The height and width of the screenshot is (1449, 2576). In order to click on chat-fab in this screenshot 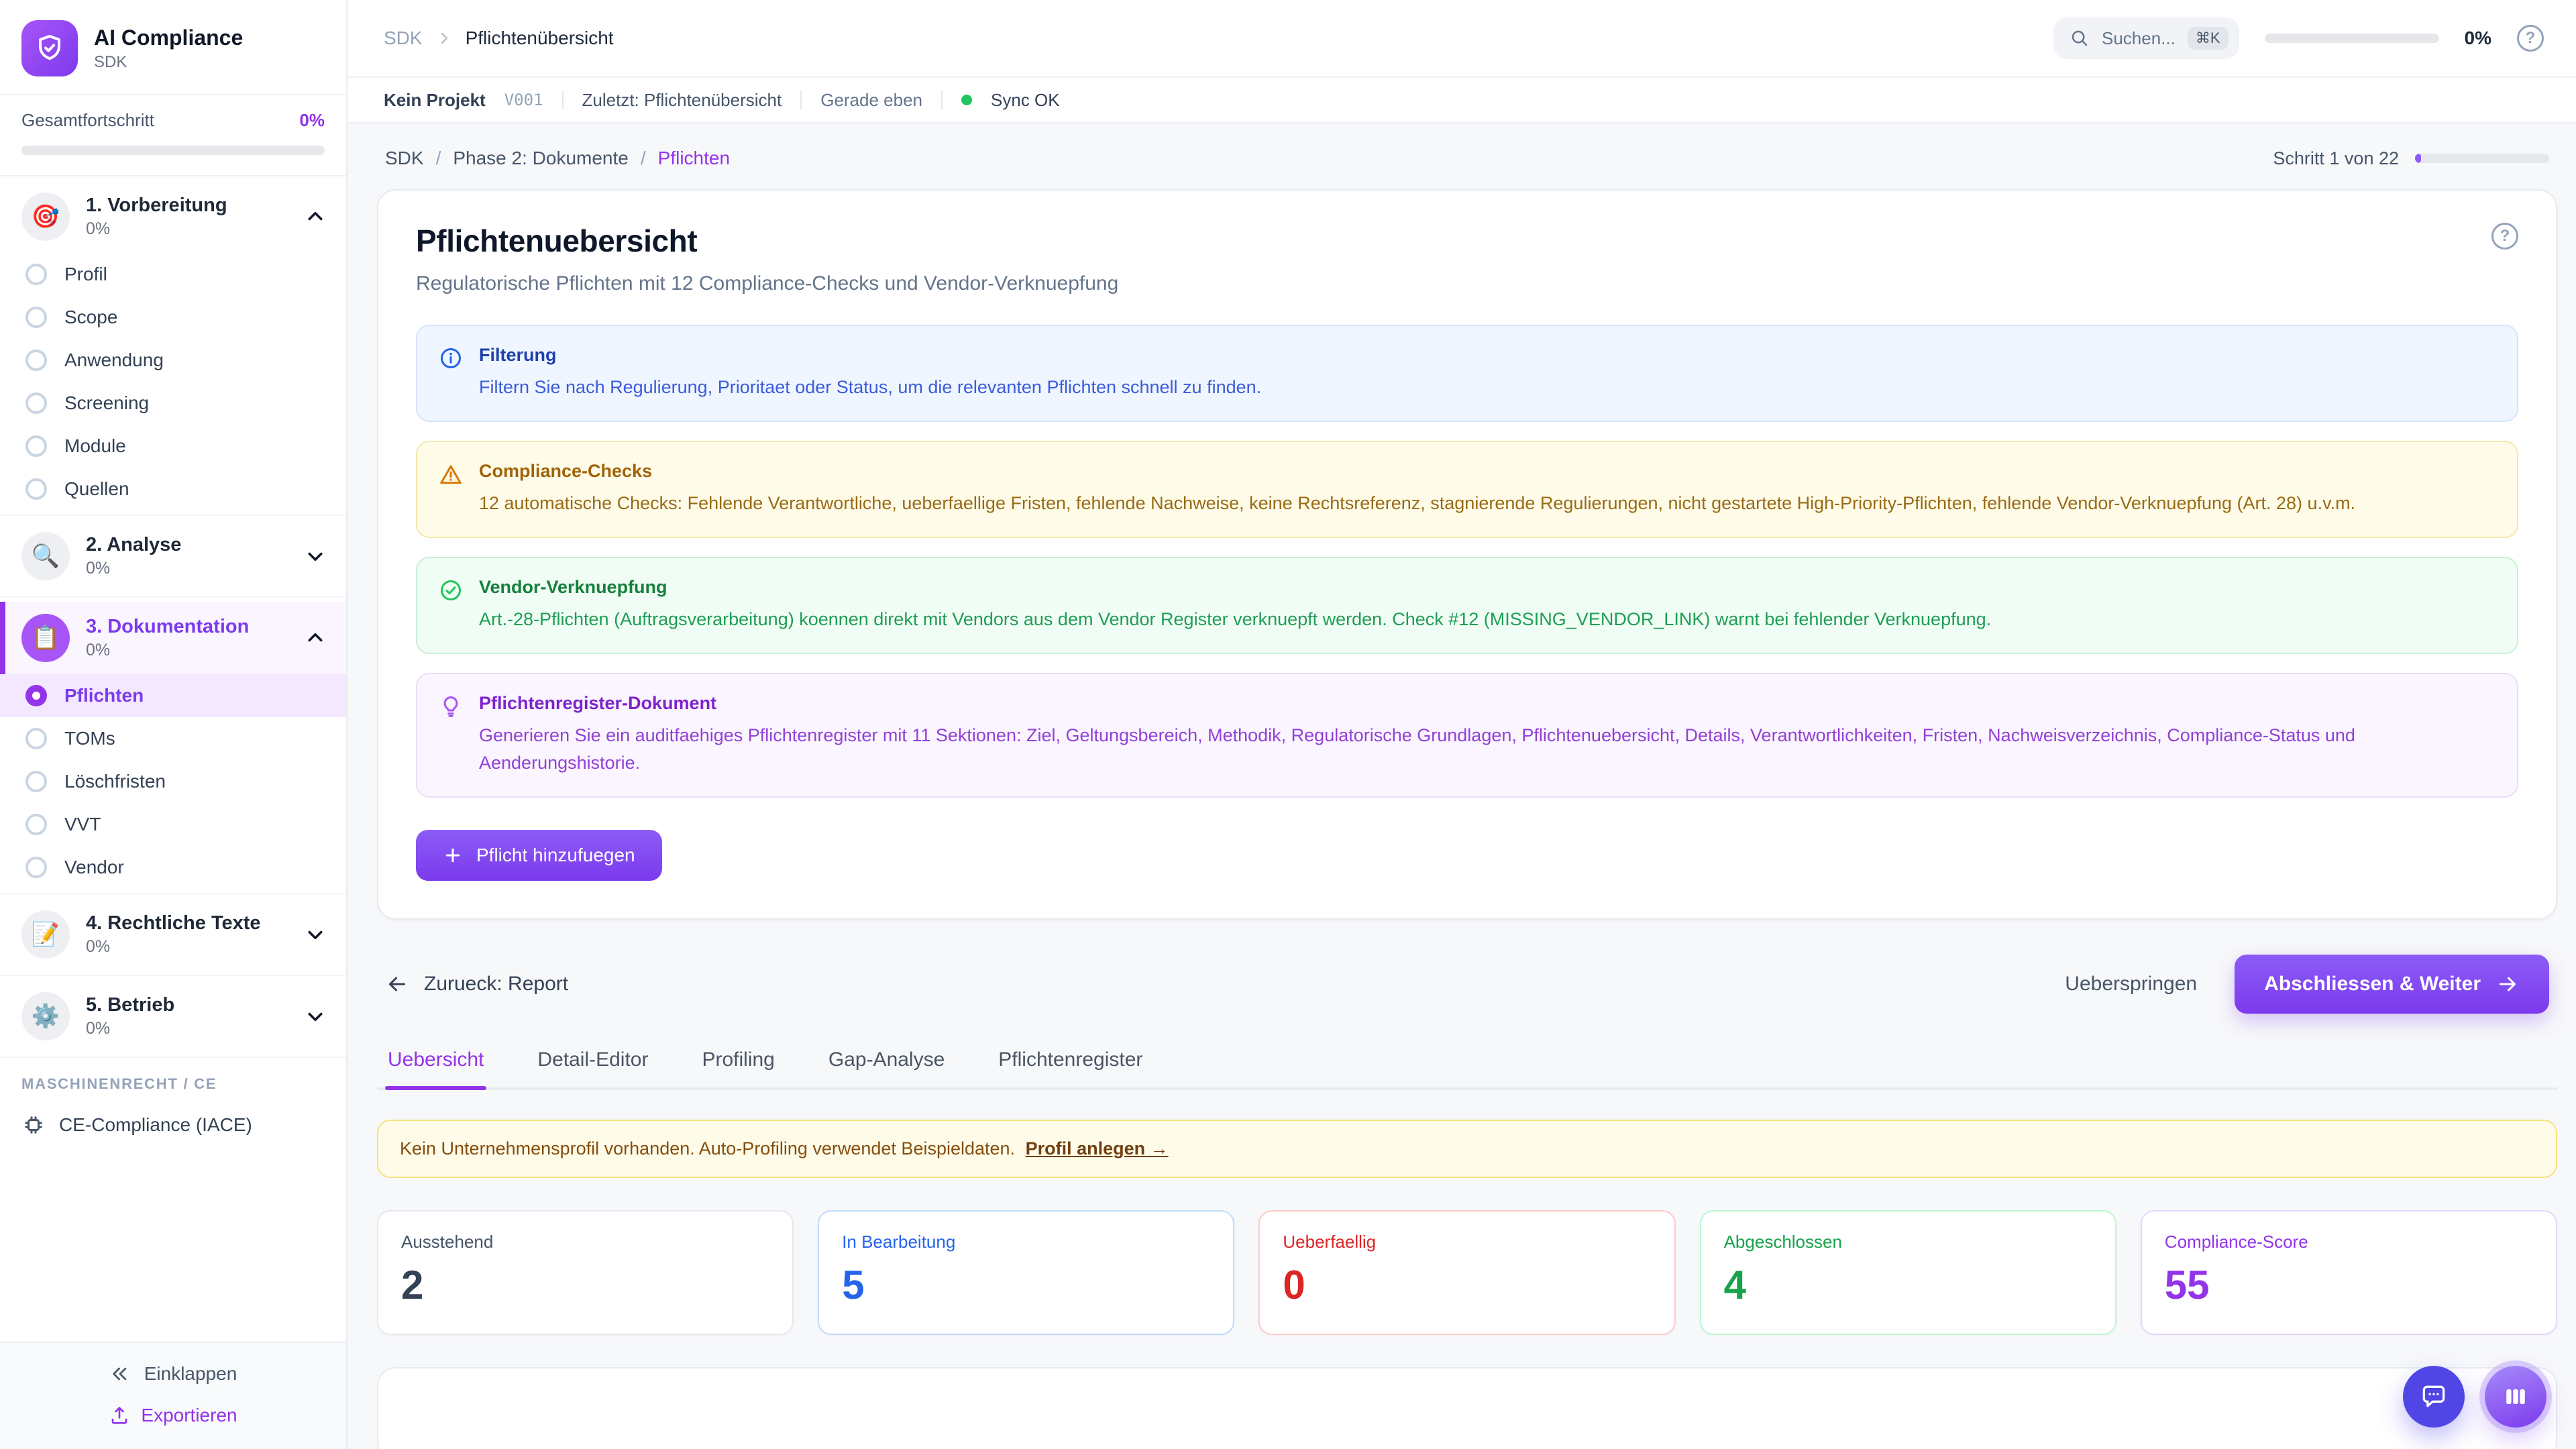, I will do `click(2434, 1397)`.